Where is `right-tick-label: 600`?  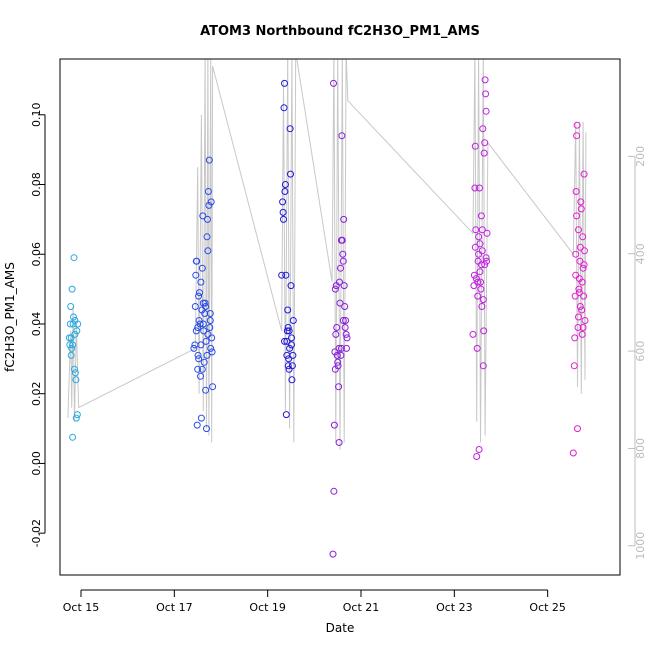 right-tick-label: 600 is located at coordinates (640, 351).